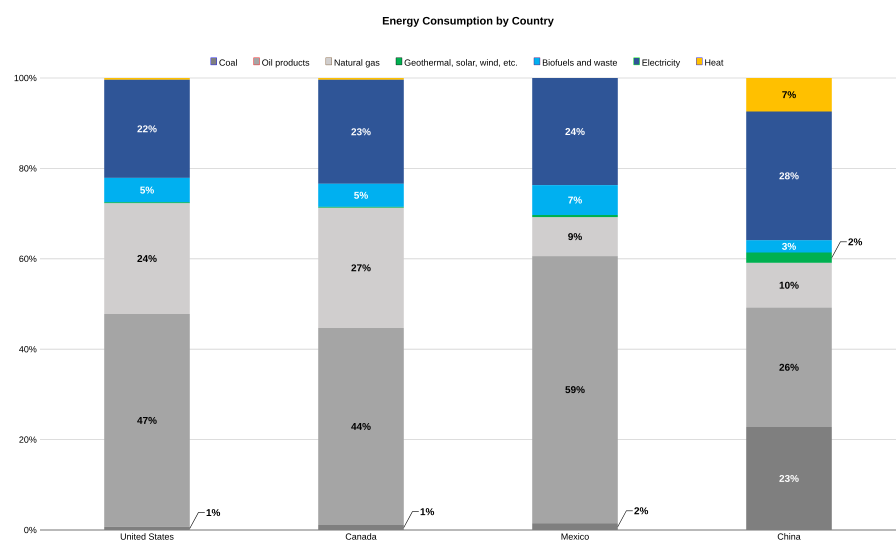  Describe the element at coordinates (460, 63) in the screenshot. I see `legend-label: Geothermal, solar, wind, etc.` at that location.